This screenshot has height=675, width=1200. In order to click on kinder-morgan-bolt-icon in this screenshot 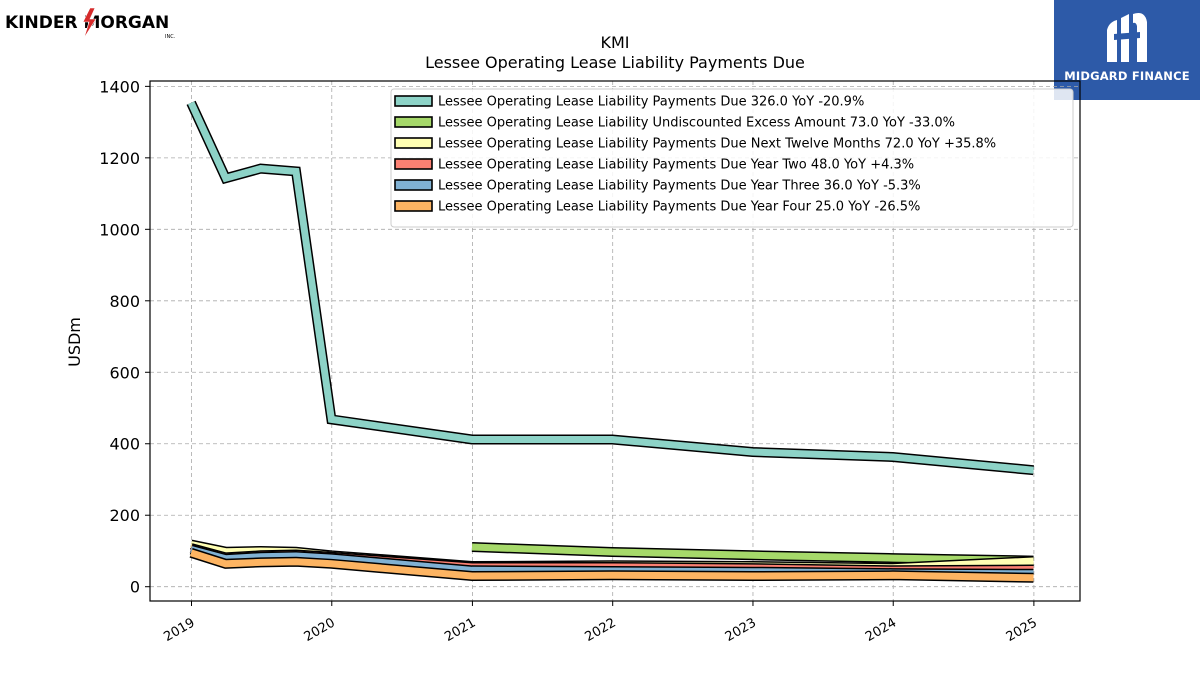, I will do `click(89, 23)`.